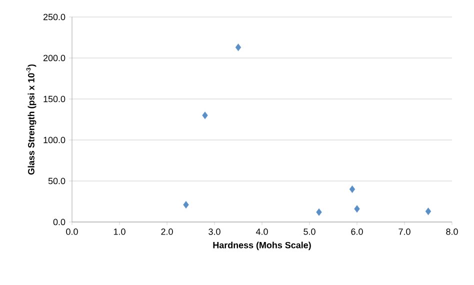 The width and height of the screenshot is (474, 285). What do you see at coordinates (404, 231) in the screenshot?
I see `x-tick-label: 7.0` at bounding box center [404, 231].